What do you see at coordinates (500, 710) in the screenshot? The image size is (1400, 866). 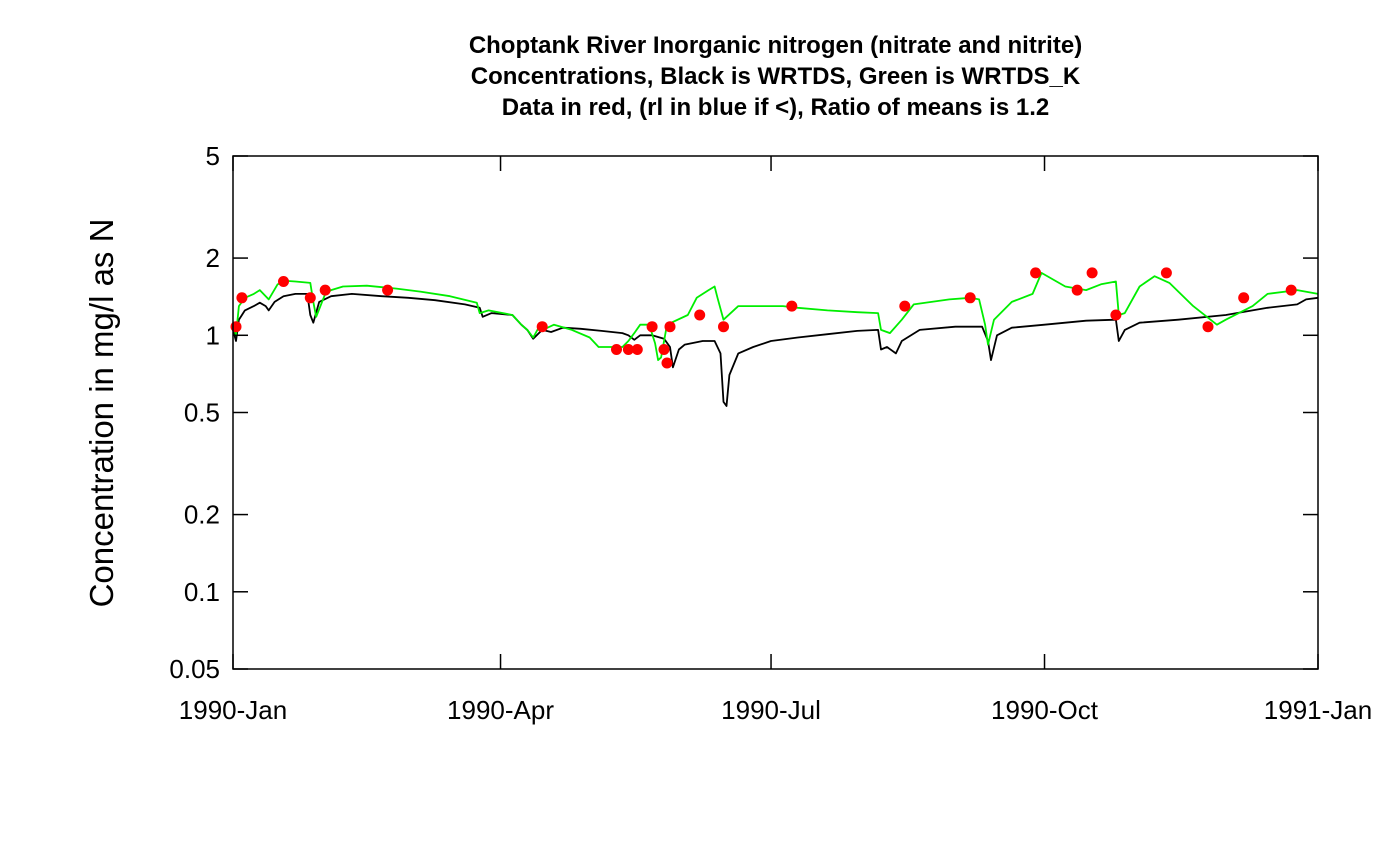 I see `x-tick-label: 1990-Apr` at bounding box center [500, 710].